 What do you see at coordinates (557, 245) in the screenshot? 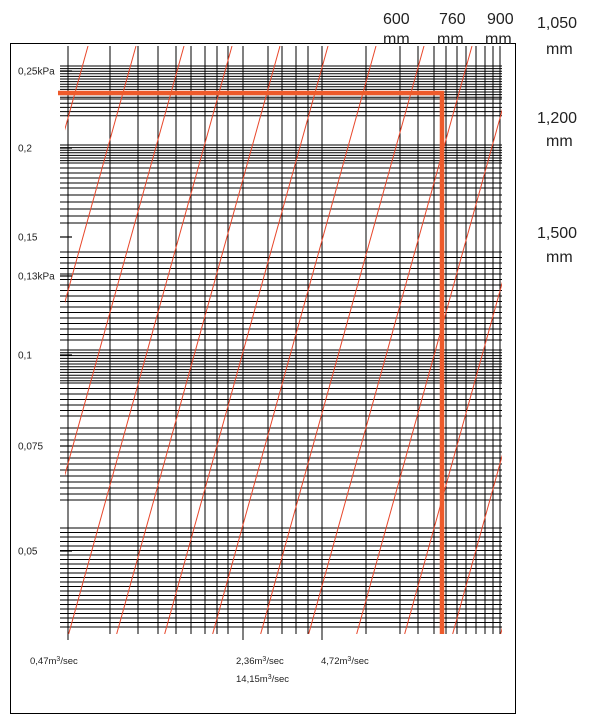
I see `diameter-label: 1,500 mm` at bounding box center [557, 245].